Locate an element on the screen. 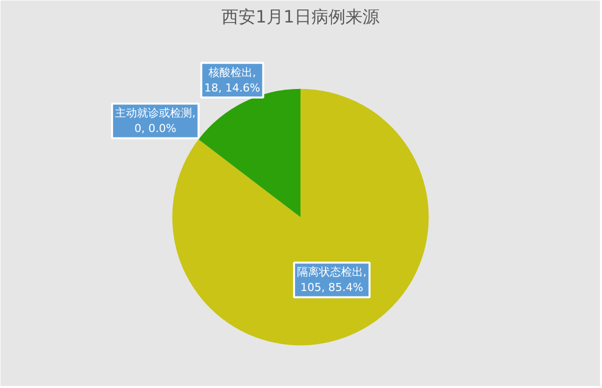 The width and height of the screenshot is (602, 388). slice-label: 核酸检出, 18, 14.6% is located at coordinates (232, 80).